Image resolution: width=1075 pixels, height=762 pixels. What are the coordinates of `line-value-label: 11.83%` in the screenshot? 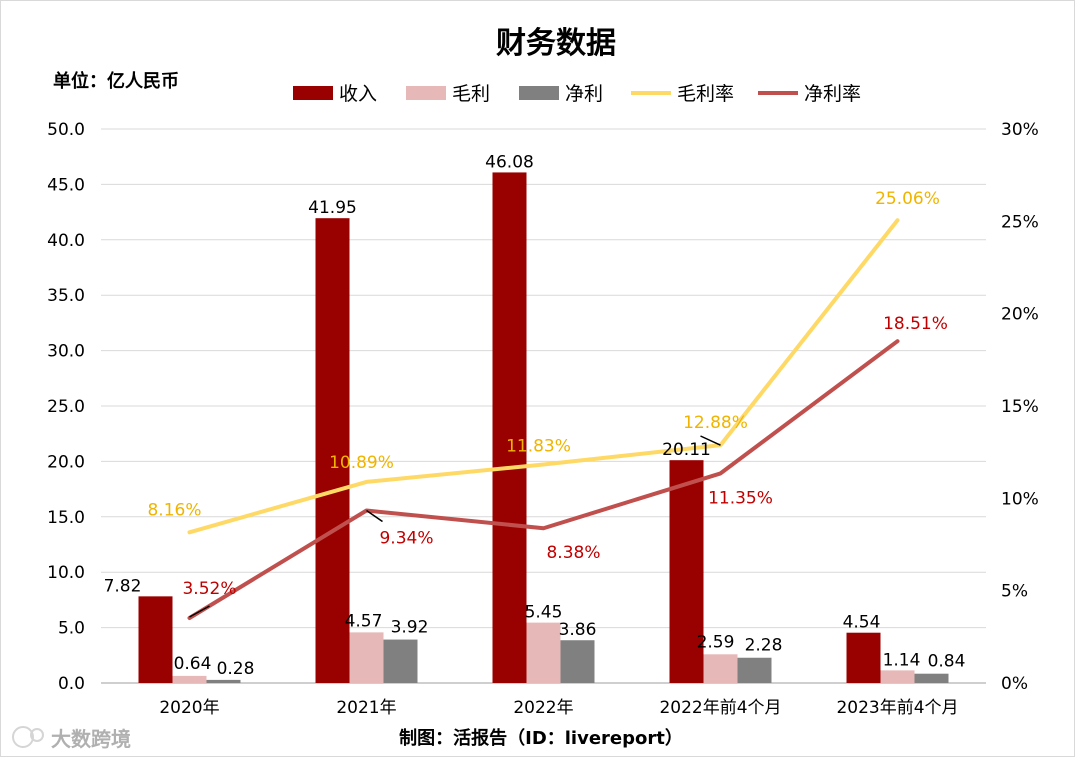 It's located at (538, 447).